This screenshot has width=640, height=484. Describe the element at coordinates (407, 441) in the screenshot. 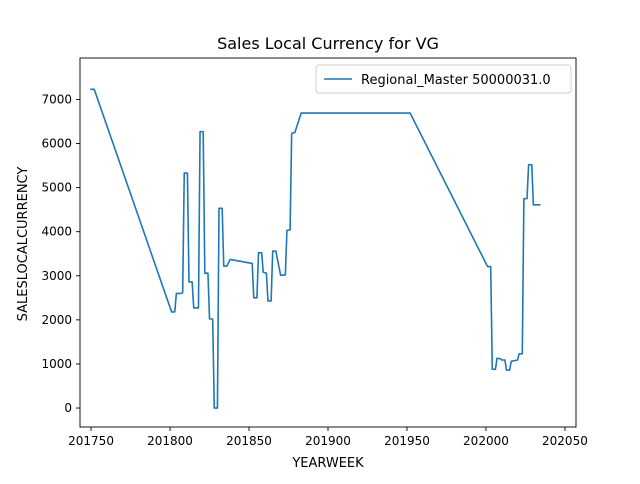

I see `x-tick-label: 201950` at that location.